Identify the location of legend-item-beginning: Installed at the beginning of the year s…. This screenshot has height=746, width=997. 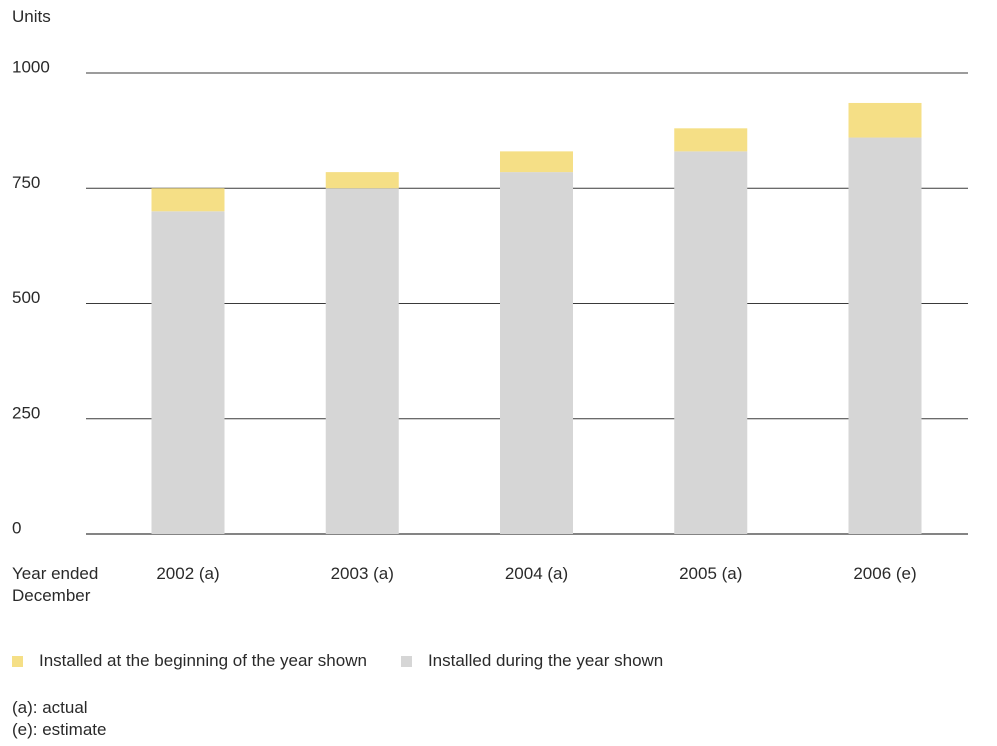
(189, 661).